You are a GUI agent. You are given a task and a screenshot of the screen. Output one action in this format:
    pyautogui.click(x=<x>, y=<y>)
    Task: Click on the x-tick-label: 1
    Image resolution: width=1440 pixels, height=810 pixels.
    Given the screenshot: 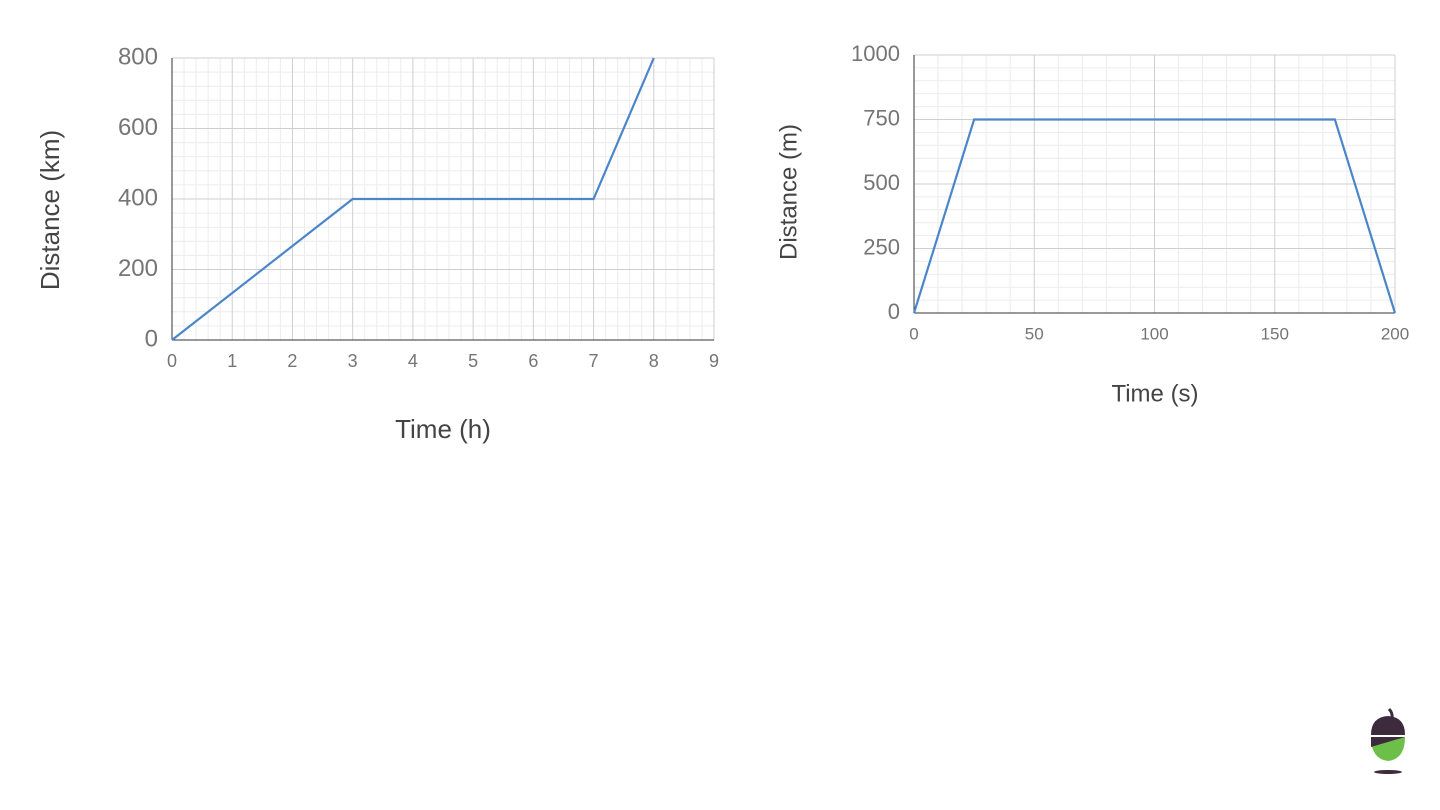 What is the action you would take?
    pyautogui.click(x=232, y=361)
    